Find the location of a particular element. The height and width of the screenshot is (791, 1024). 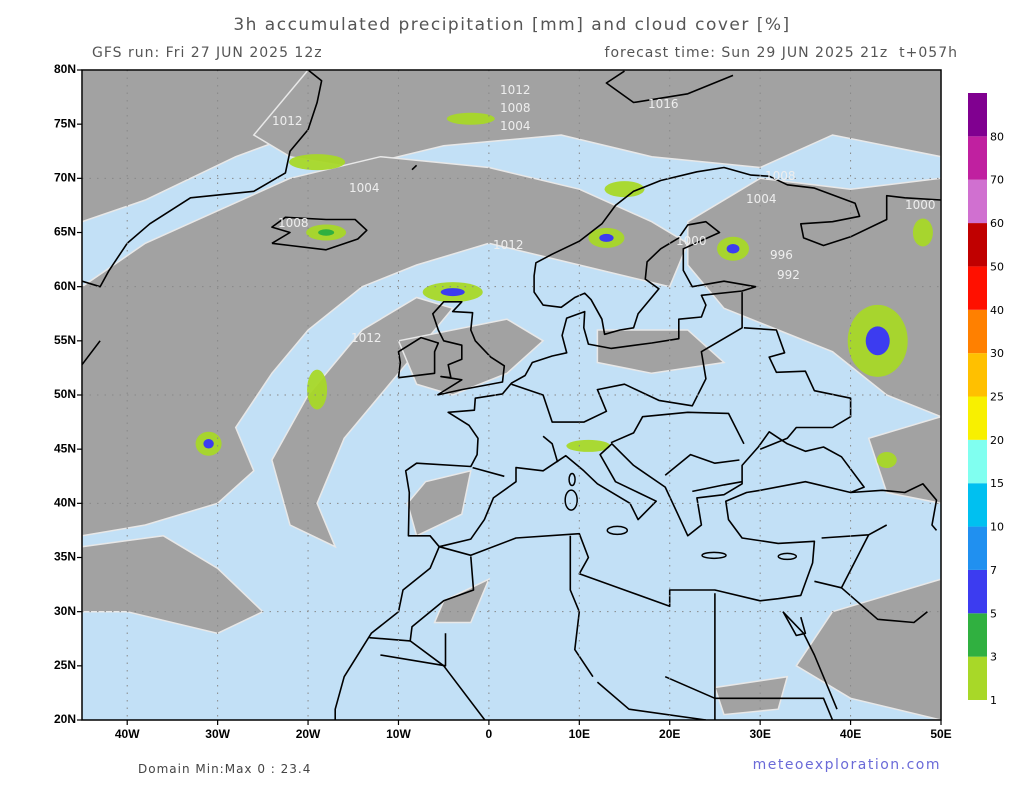

x-tick-label: 30E is located at coordinates (759, 734).